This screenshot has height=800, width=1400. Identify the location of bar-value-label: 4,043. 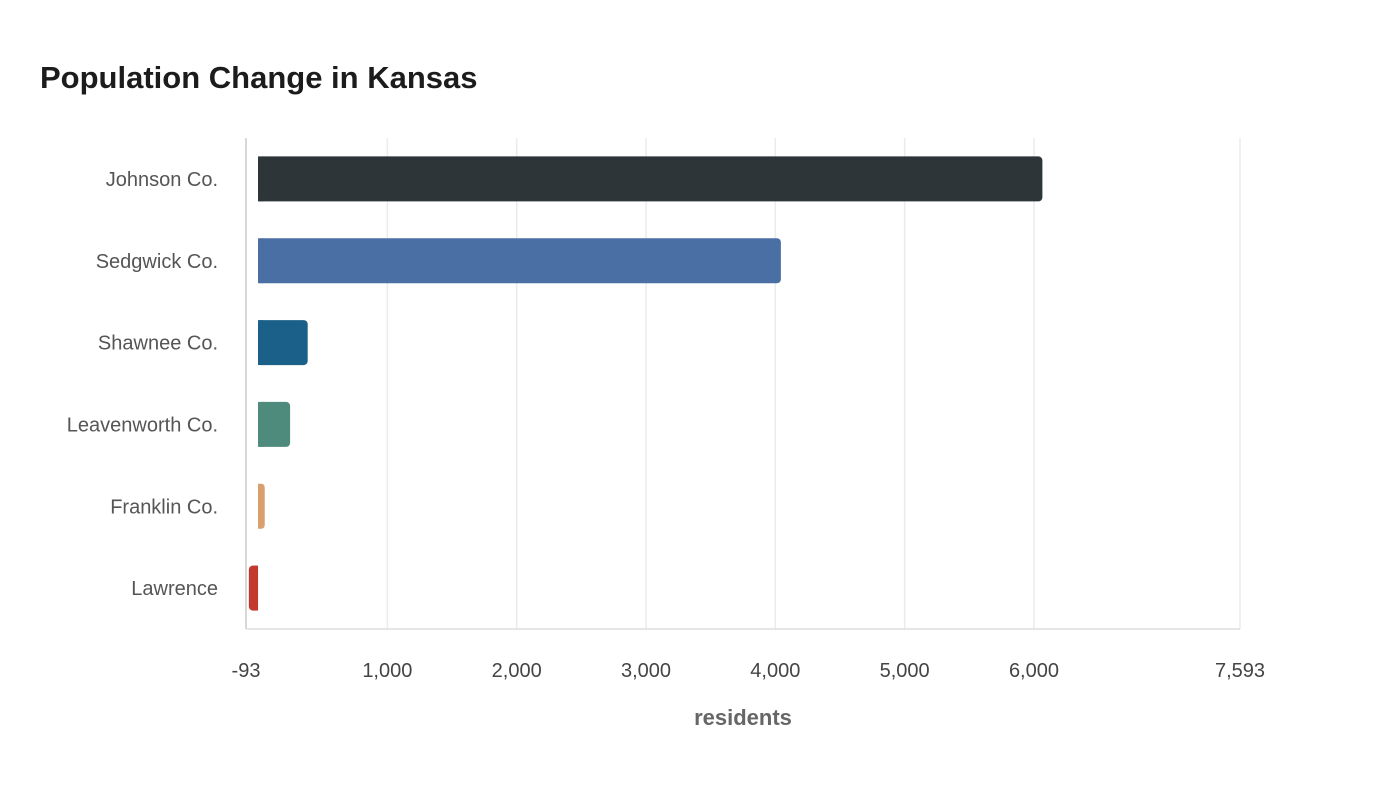
(806, 262).